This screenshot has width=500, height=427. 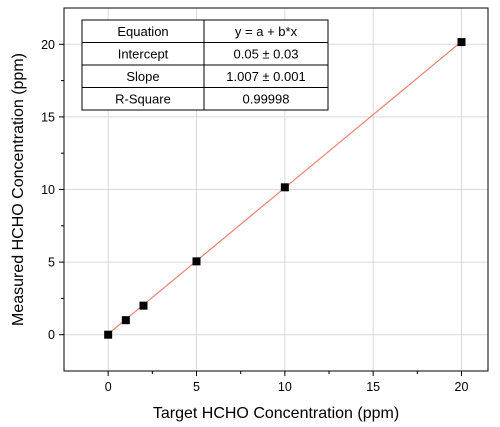 What do you see at coordinates (51, 335) in the screenshot?
I see `y-tick-label: 0` at bounding box center [51, 335].